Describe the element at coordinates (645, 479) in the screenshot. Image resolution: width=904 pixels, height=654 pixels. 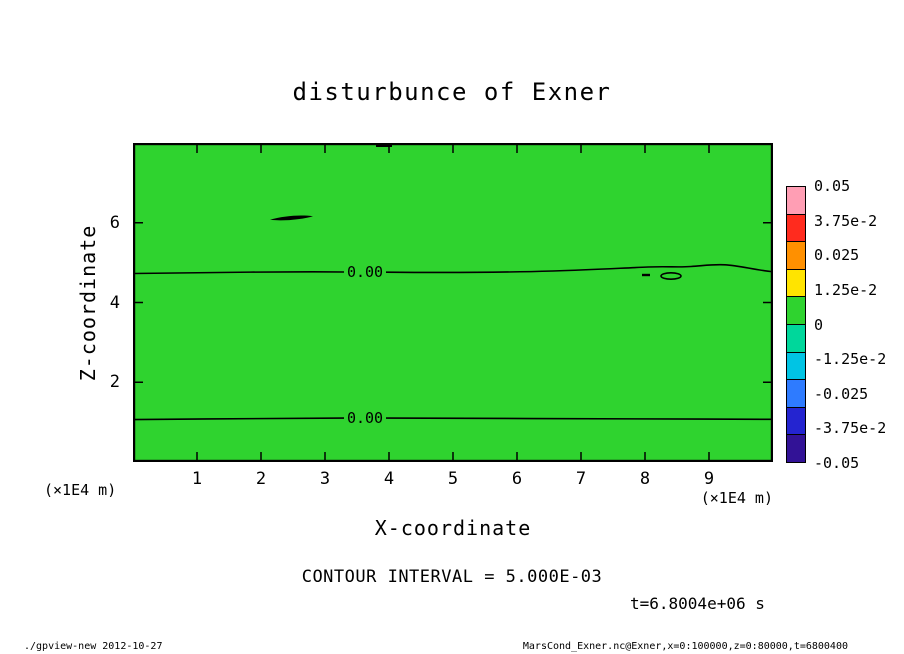
I see `x-tick-label: 8` at that location.